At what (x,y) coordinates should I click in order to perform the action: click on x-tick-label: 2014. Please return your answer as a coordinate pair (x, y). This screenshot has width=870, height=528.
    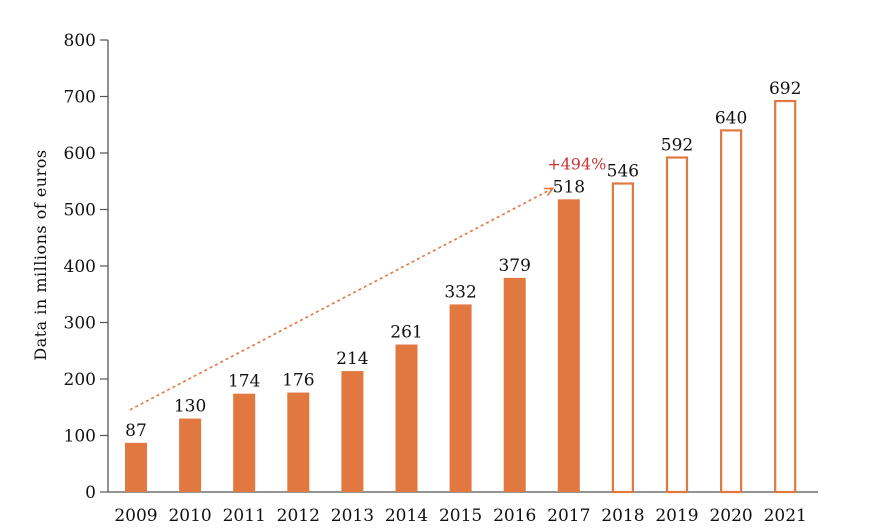
    Looking at the image, I should click on (406, 516).